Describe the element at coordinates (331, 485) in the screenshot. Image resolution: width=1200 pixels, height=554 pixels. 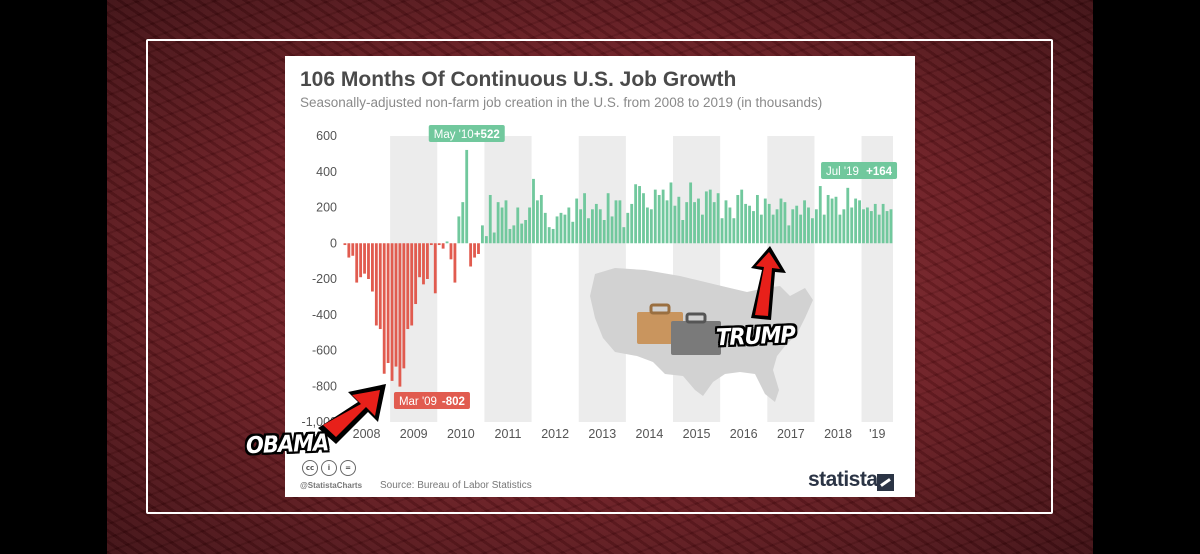
I see `statista-handle: @StatistaCharts` at that location.